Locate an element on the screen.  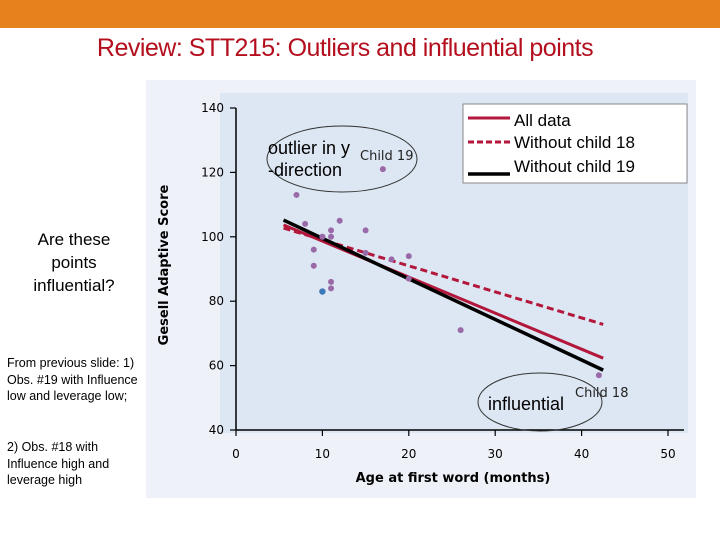
y-tick-label: 80 is located at coordinates (216, 301).